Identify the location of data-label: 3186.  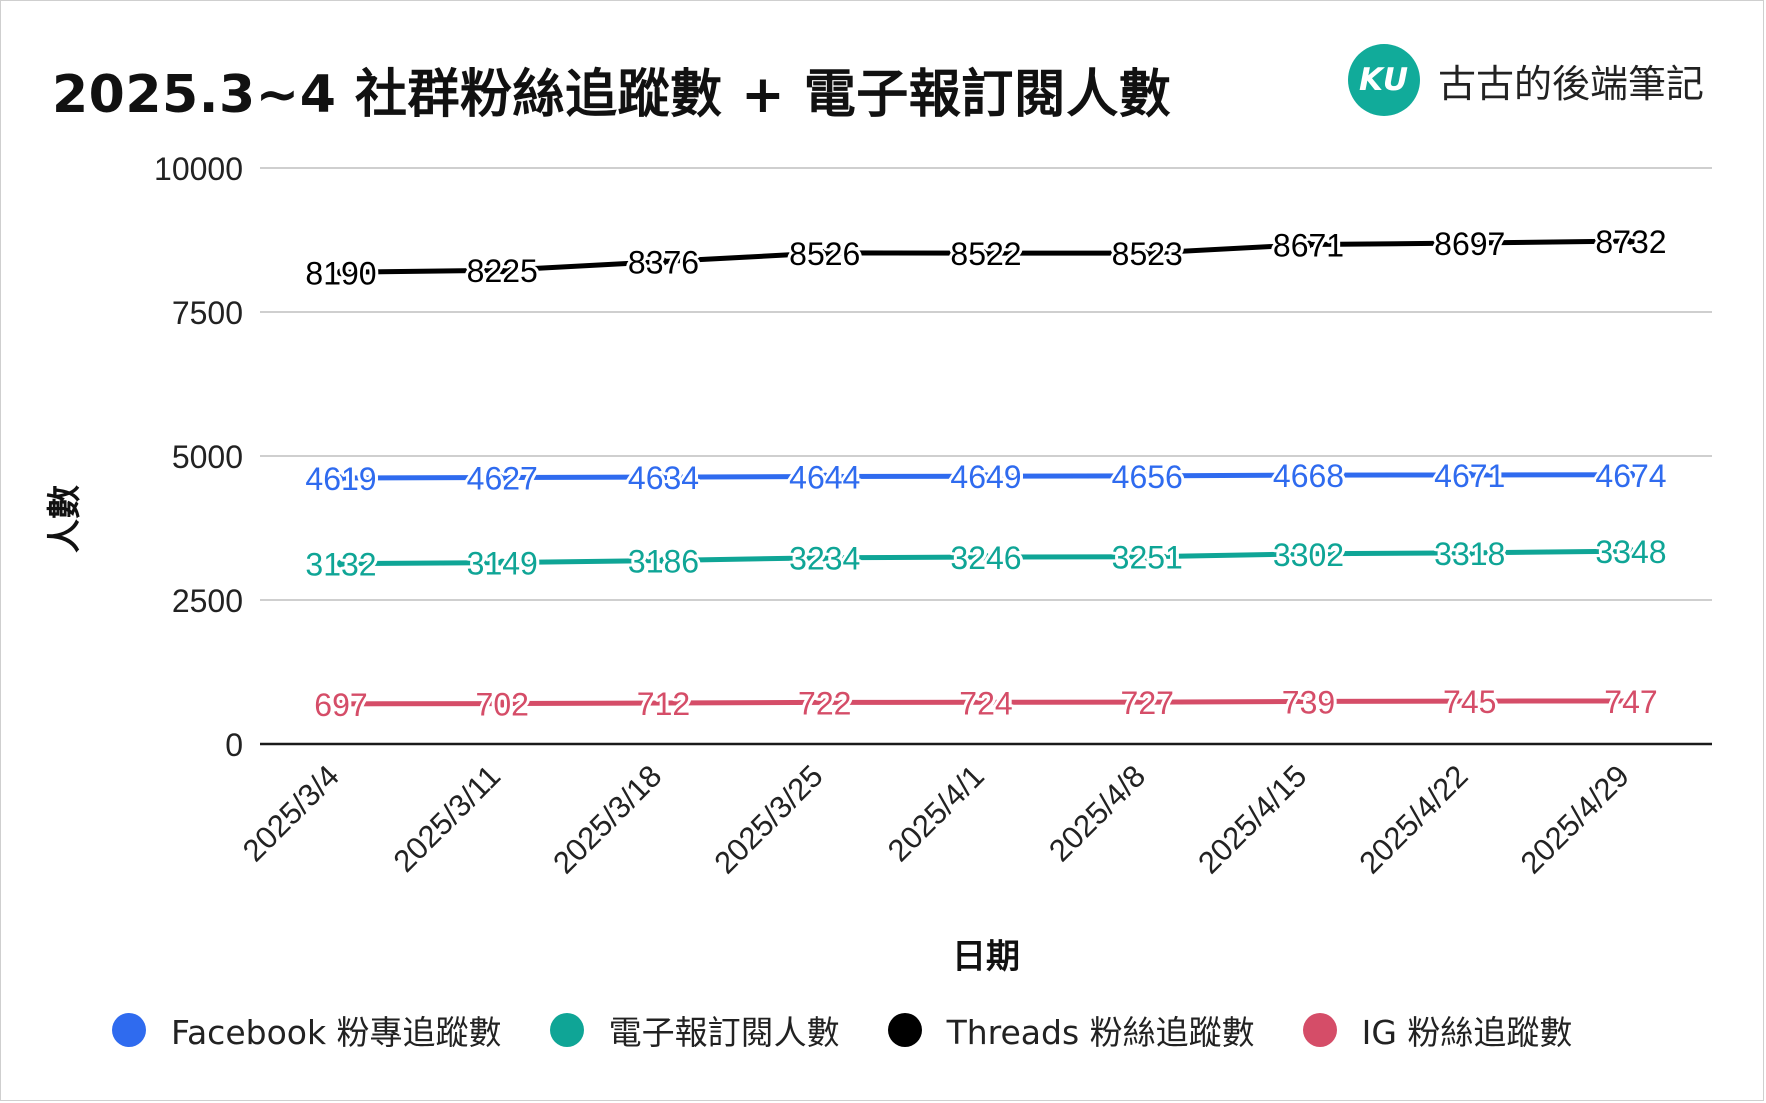
(663, 561).